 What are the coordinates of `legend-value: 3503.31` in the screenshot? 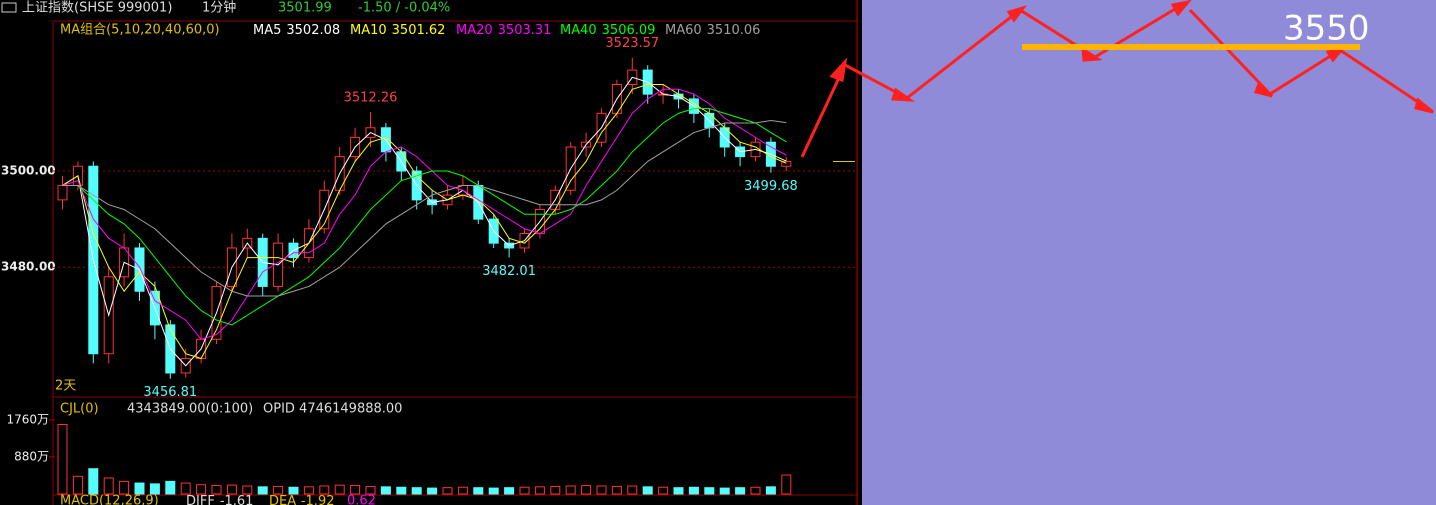 It's located at (525, 30).